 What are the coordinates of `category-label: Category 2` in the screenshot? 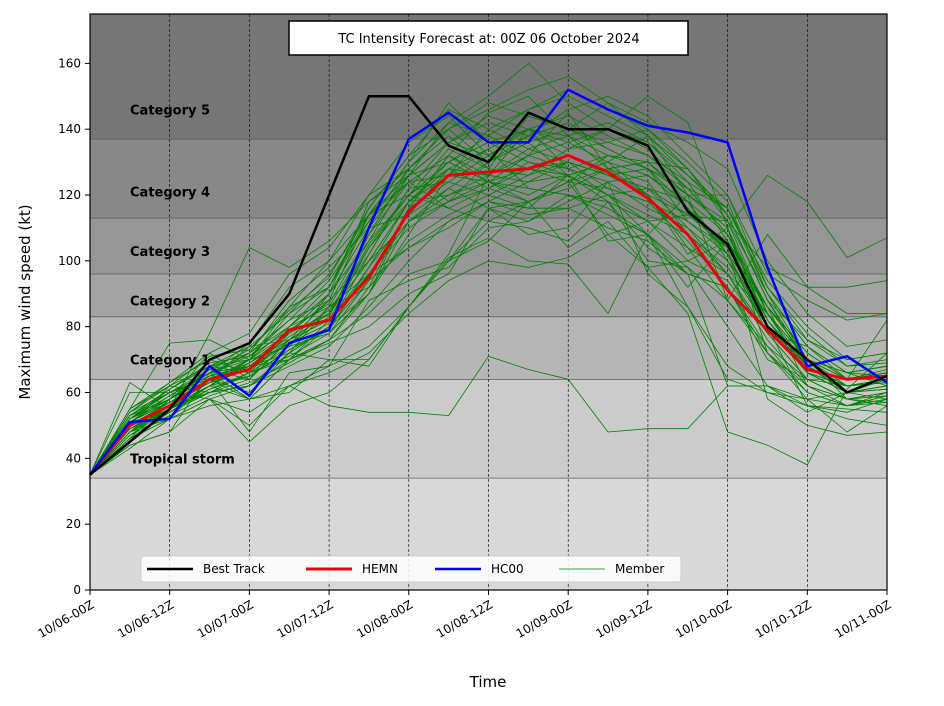 It's located at (170, 301).